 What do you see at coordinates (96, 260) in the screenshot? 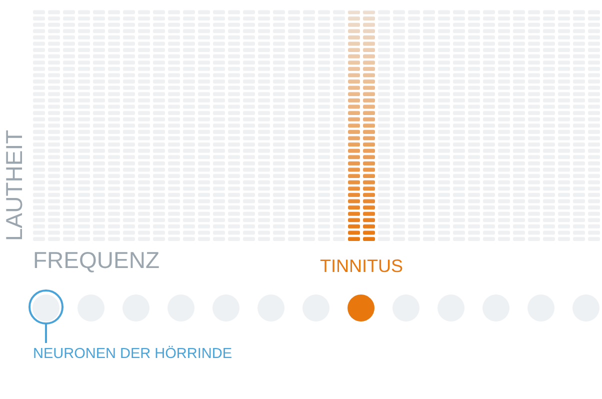
I see `text: FREQUENZ` at bounding box center [96, 260].